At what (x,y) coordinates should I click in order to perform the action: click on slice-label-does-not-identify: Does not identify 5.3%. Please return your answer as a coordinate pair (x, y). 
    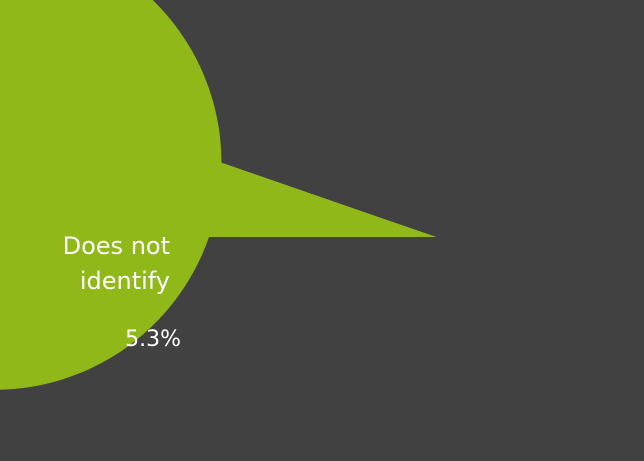
    Looking at the image, I should click on (122, 292).